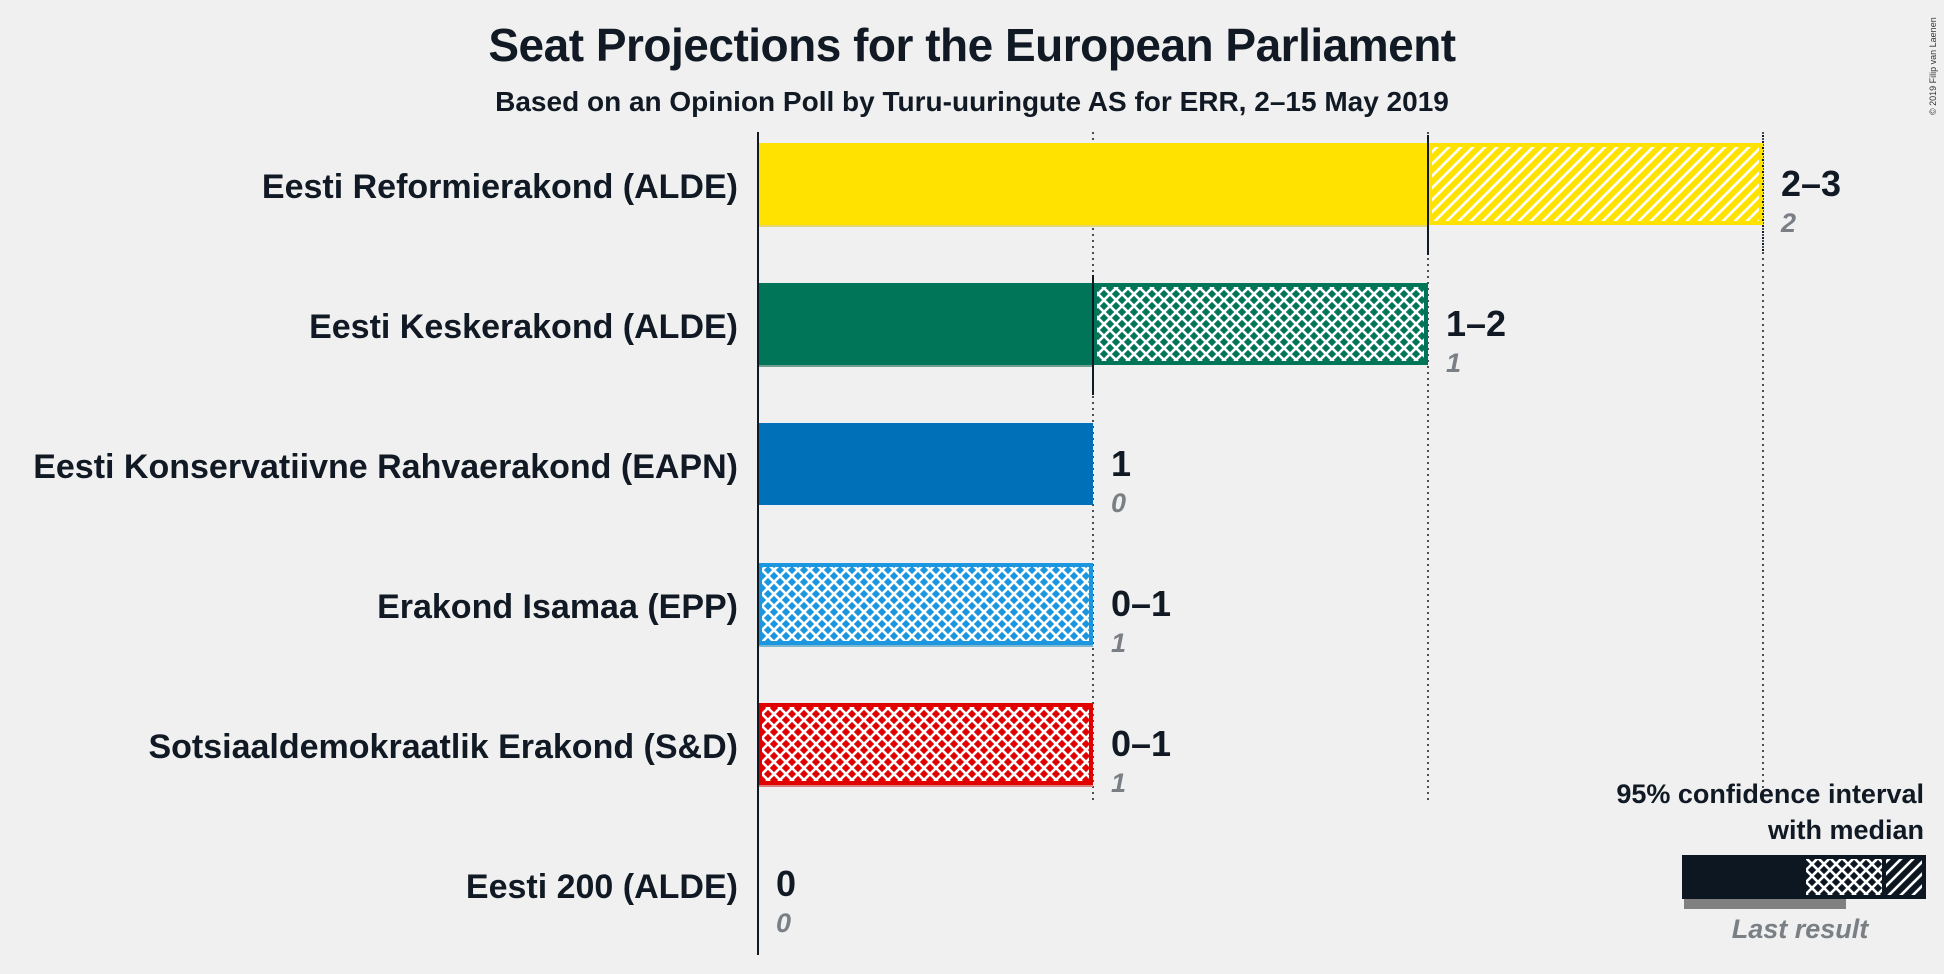 The image size is (1944, 974). What do you see at coordinates (1845, 830) in the screenshot?
I see `legend-title-line2: with median` at bounding box center [1845, 830].